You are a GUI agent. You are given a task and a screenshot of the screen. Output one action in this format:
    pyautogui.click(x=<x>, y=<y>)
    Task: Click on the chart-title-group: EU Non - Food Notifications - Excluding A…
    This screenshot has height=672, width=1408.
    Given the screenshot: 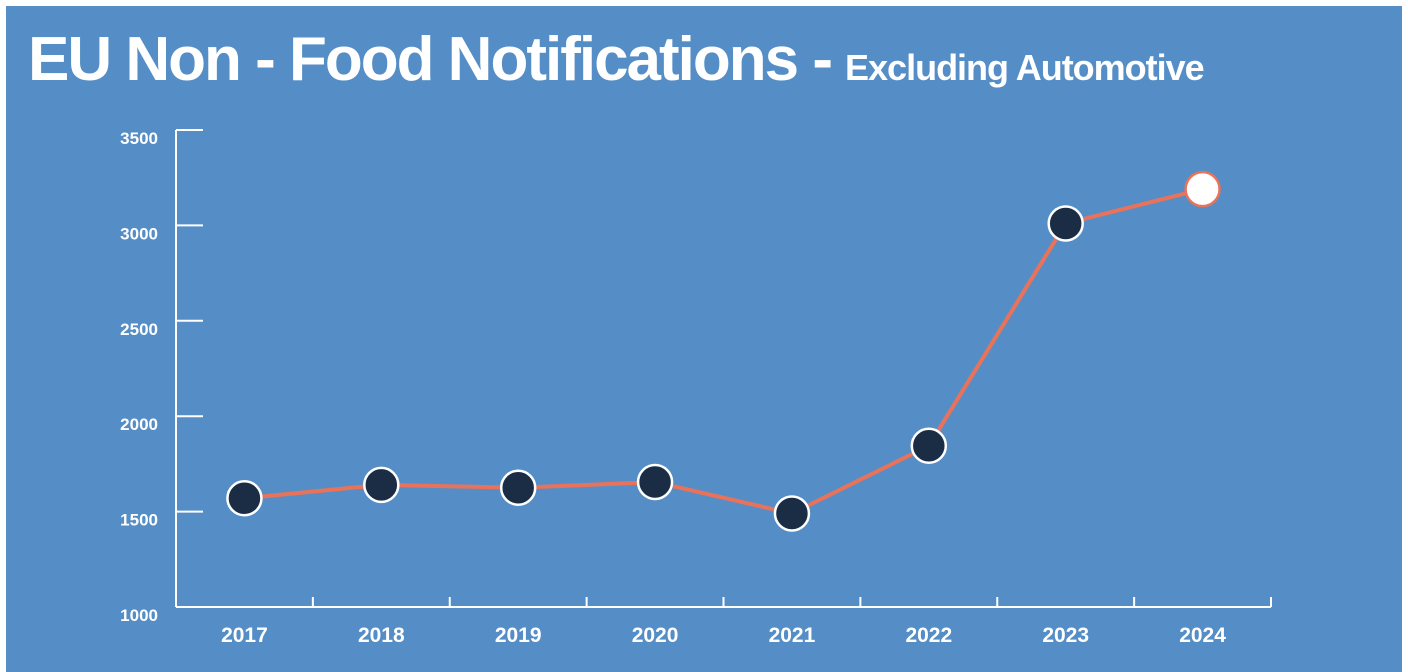 What is the action you would take?
    pyautogui.click(x=616, y=59)
    